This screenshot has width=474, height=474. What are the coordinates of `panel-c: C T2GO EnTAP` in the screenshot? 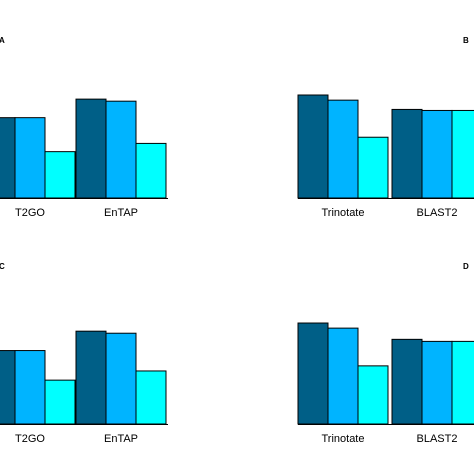 It's located at (84, 353).